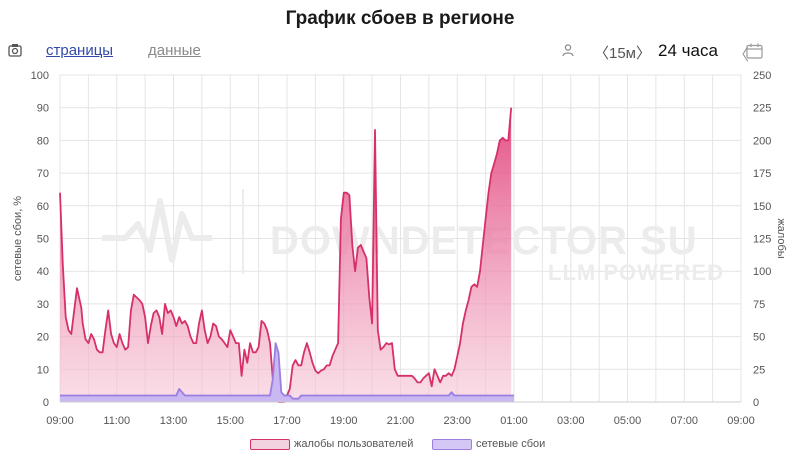  I want to click on x-tick: 11:00, so click(116, 421).